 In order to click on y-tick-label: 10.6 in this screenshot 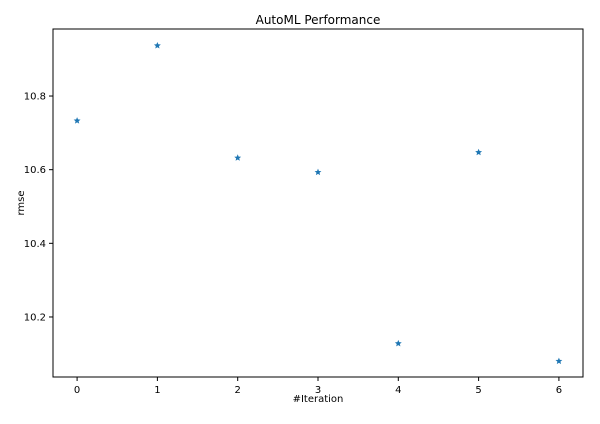, I will do `click(35, 170)`.